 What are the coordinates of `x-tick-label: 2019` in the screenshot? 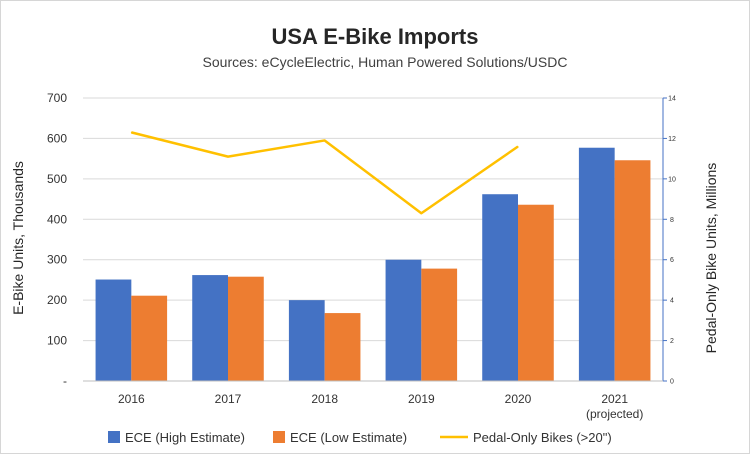 It's located at (421, 399).